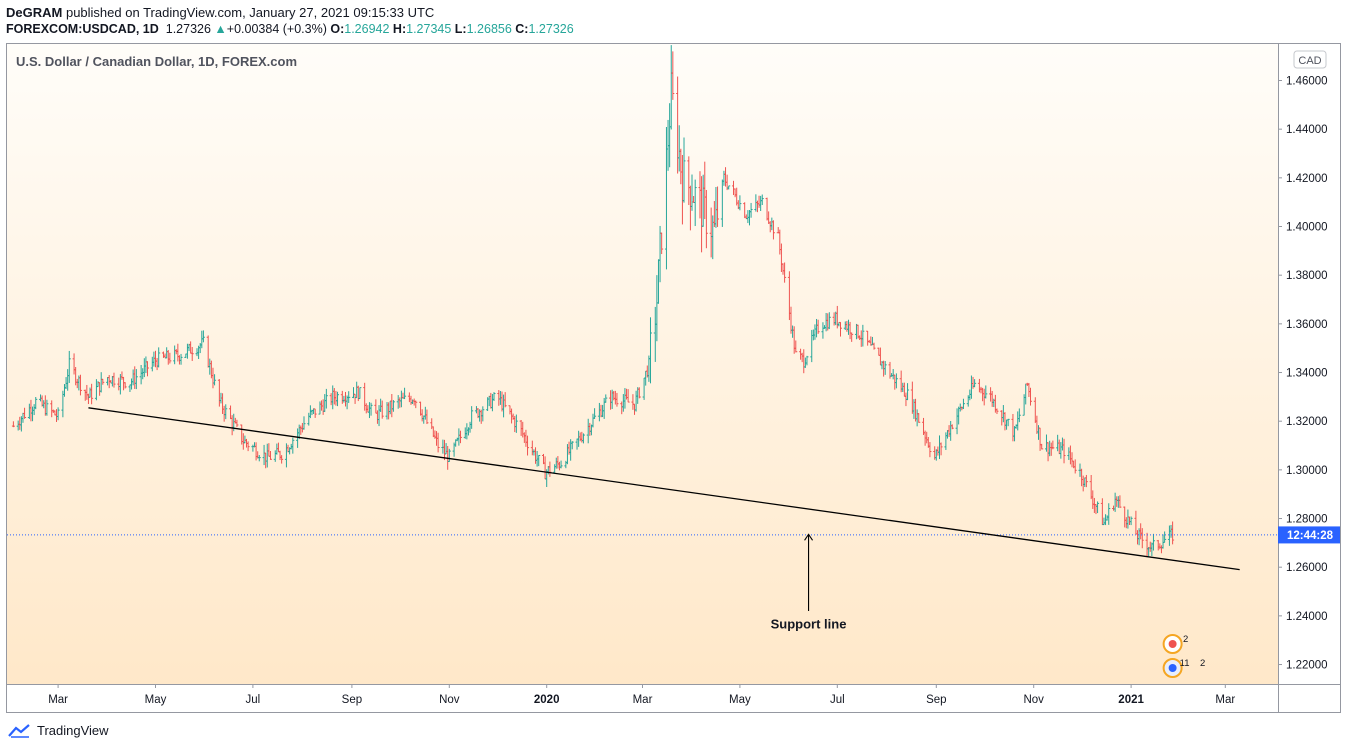 This screenshot has height=750, width=1348. Describe the element at coordinates (20, 730) in the screenshot. I see `tradingview-logo-icon` at that location.